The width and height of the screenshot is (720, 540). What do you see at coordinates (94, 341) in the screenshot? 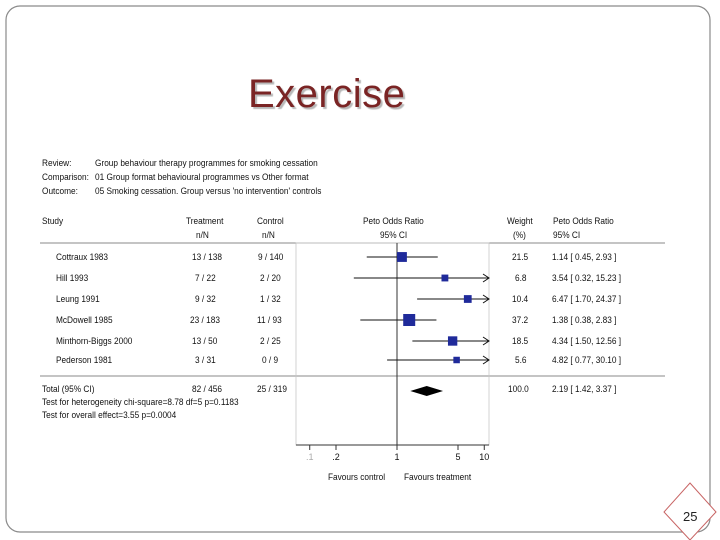
I see `study-name: Minthorn-Biggs 2000` at bounding box center [94, 341].